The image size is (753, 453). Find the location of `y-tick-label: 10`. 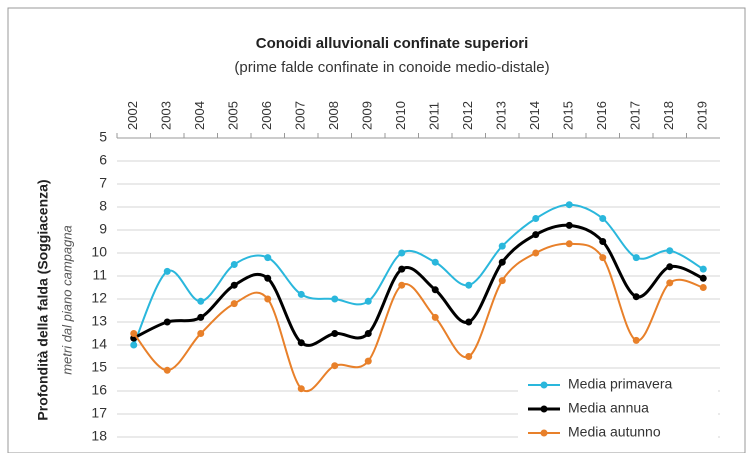

y-tick-label: 10 is located at coordinates (99, 252).